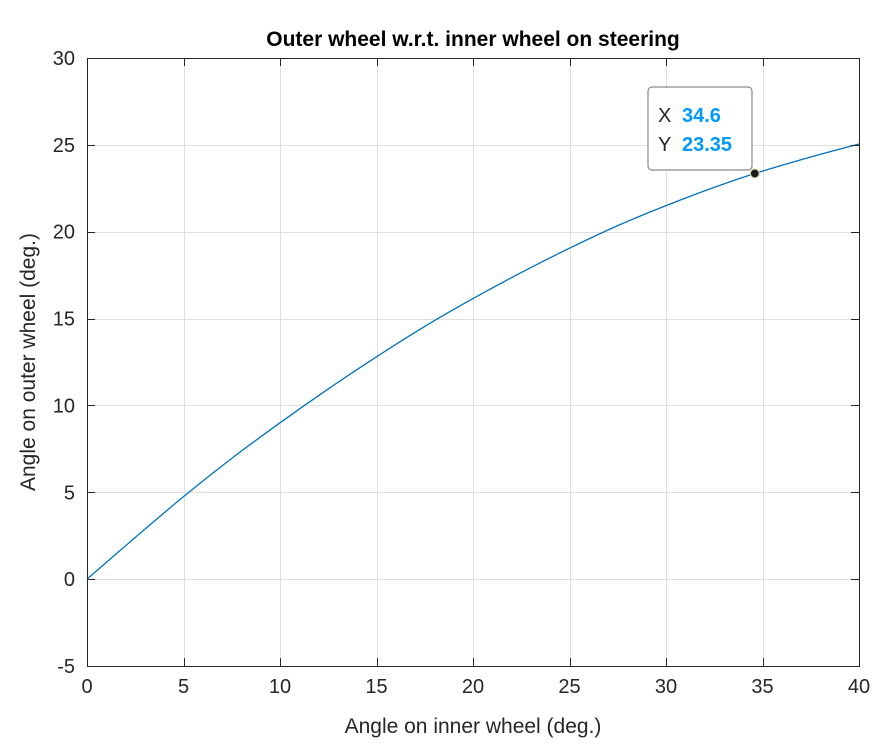  Describe the element at coordinates (64, 320) in the screenshot. I see `y-tick-label: 15` at that location.